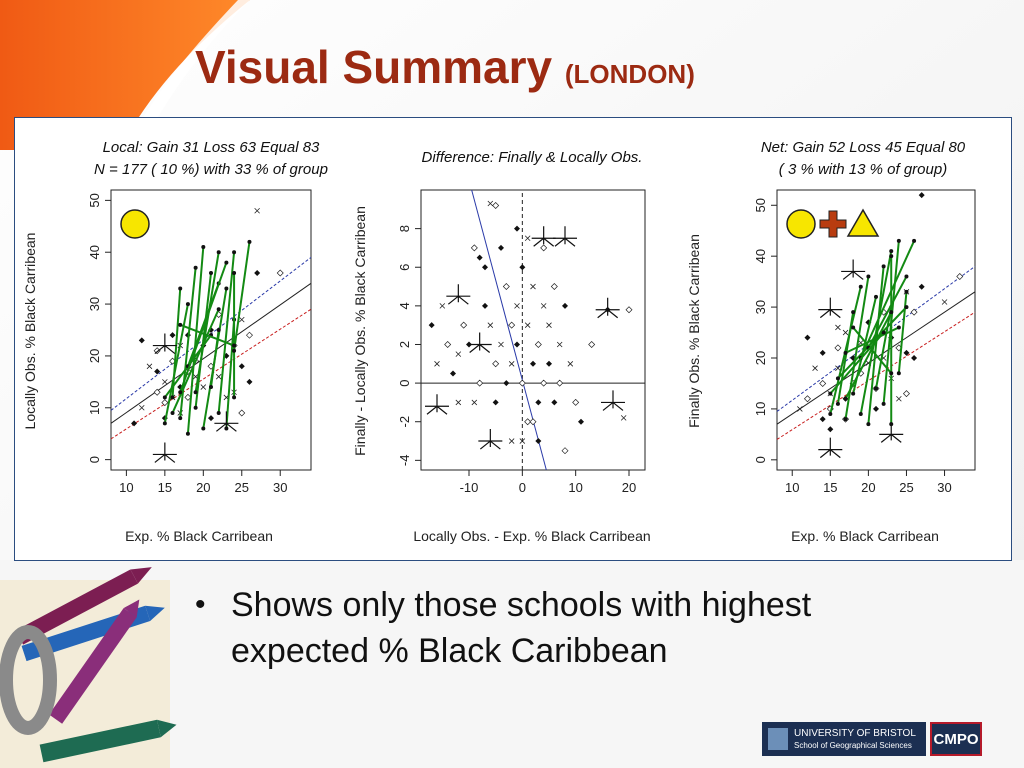  I want to click on reference-line, so click(876, 375).